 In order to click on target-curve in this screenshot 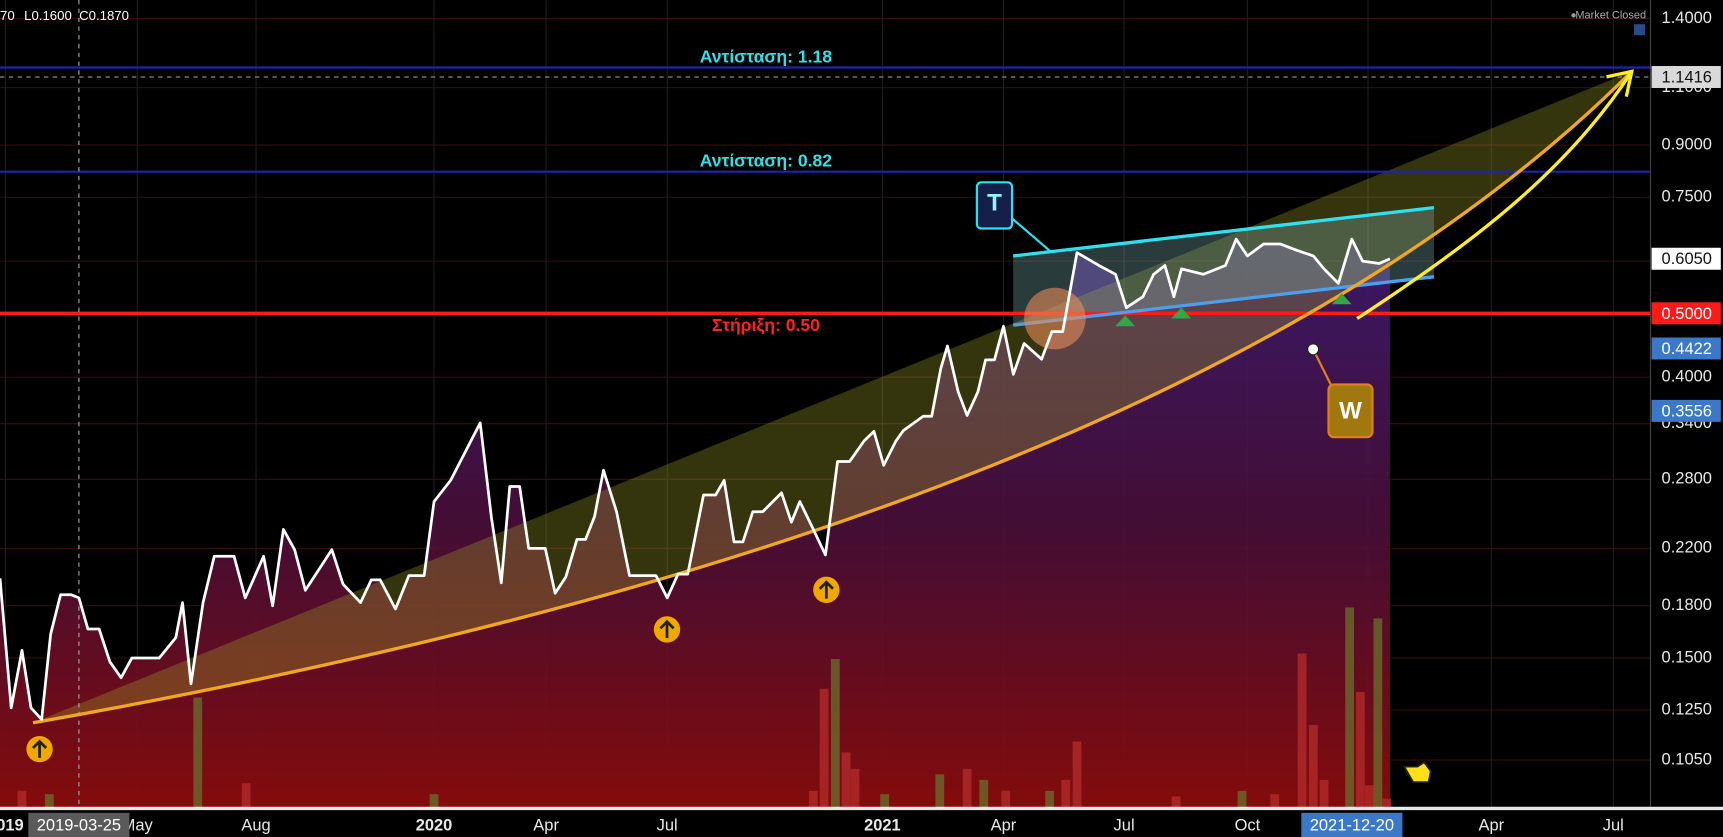, I will do `click(1495, 195)`.